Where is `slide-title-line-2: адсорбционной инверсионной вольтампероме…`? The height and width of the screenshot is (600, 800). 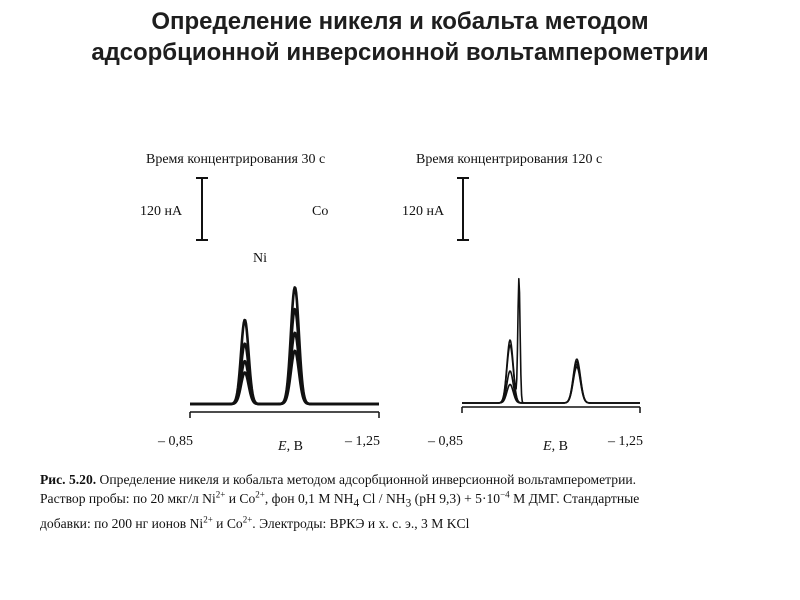
slide-title-line-2: адсорбционной инверсионной вольтампероме… is located at coordinates (400, 52).